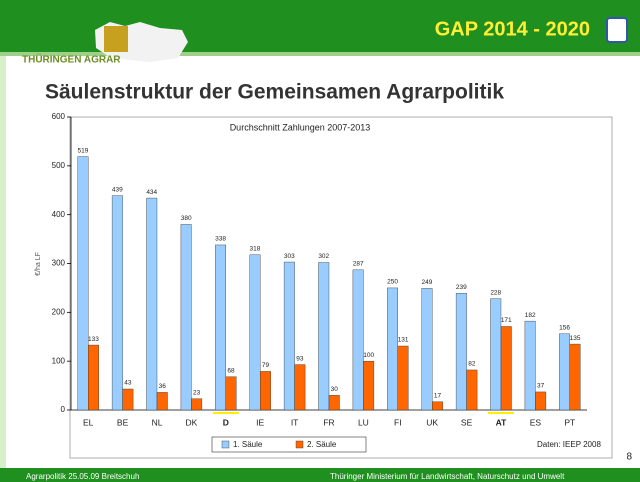 The height and width of the screenshot is (482, 640). Describe the element at coordinates (569, 444) in the screenshot. I see `source: Daten: IEEP 2008` at that location.